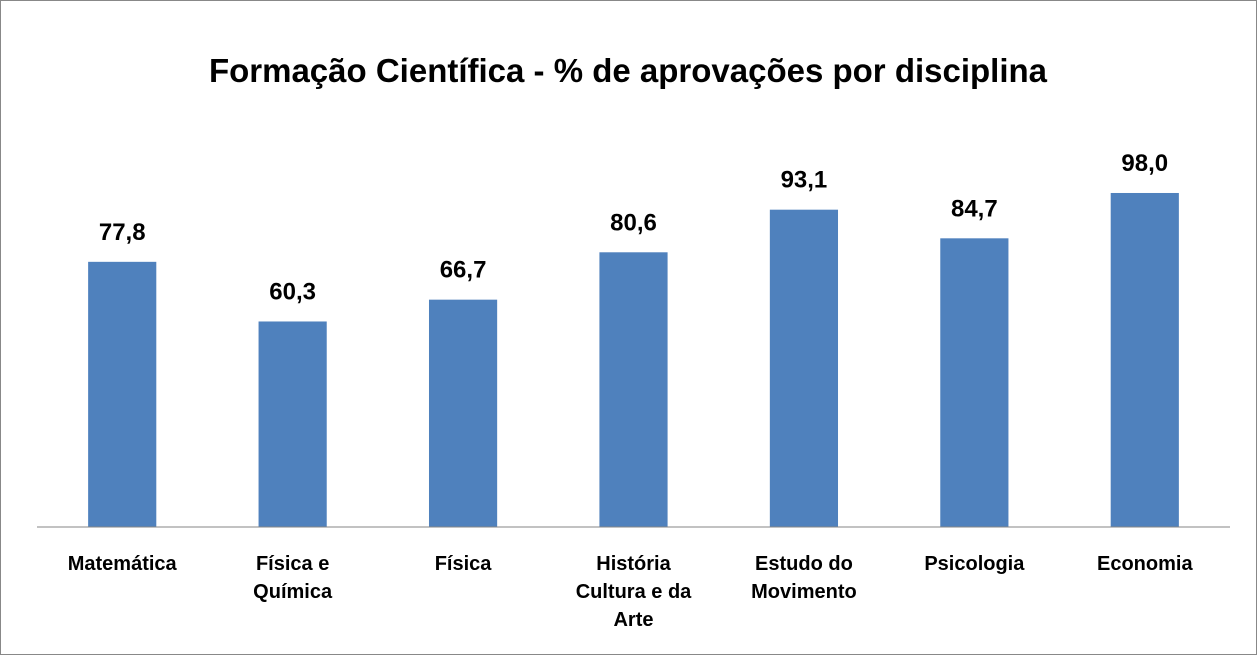 Image resolution: width=1257 pixels, height=655 pixels. Describe the element at coordinates (974, 564) in the screenshot. I see `x-tick-label: Psicologia` at that location.